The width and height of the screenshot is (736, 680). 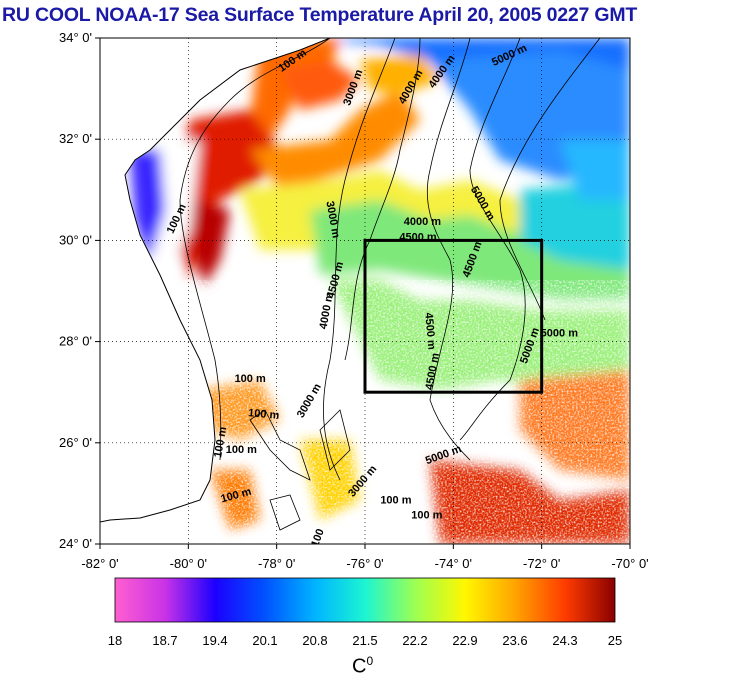 What do you see at coordinates (564, 640) in the screenshot?
I see `colorbar-label: 24.3` at bounding box center [564, 640].